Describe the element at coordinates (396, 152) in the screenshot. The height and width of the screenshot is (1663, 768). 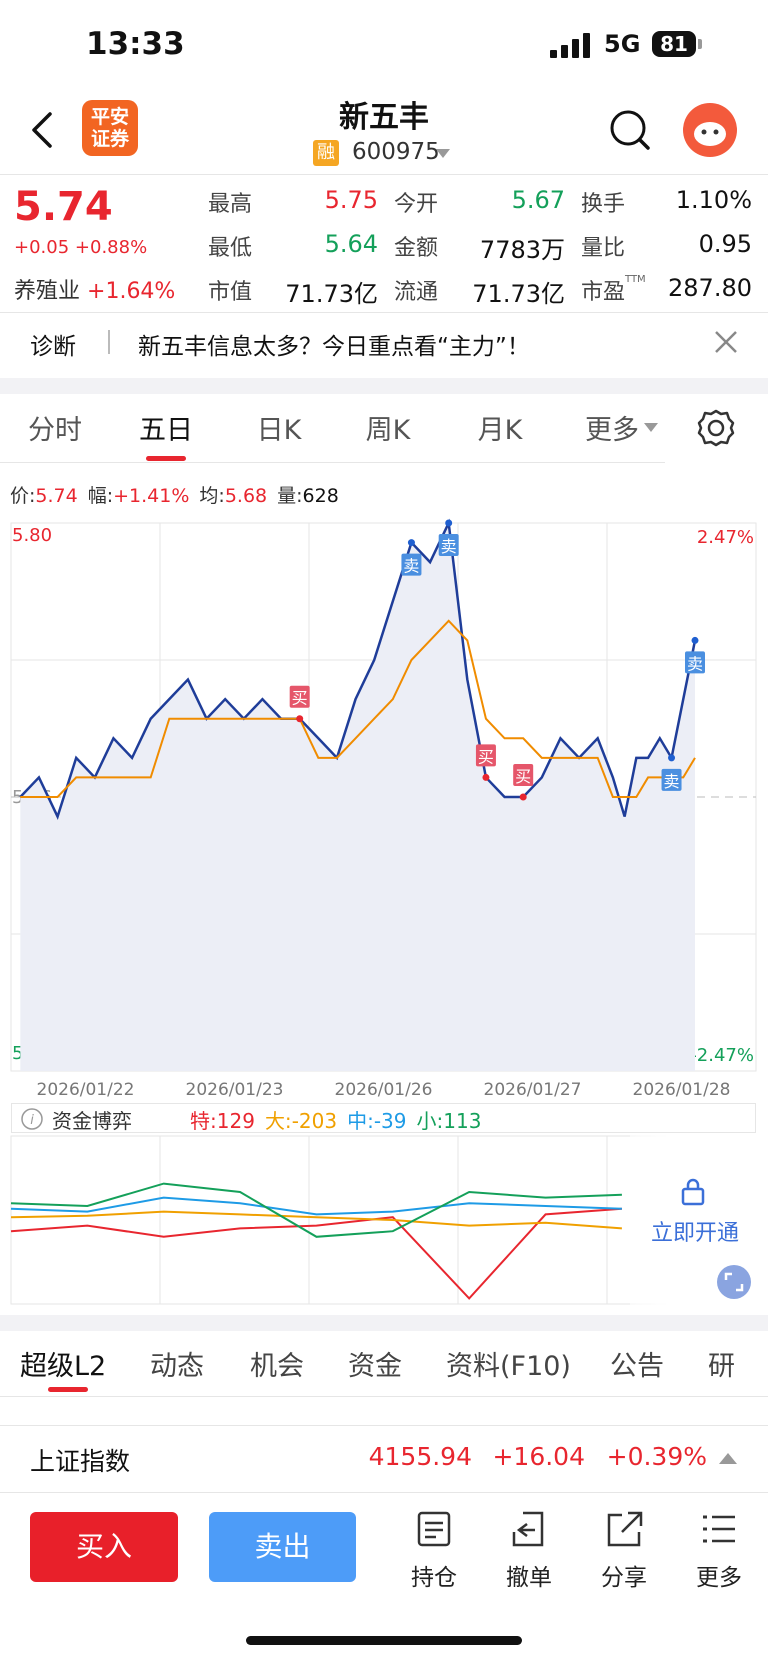
I see `stock-code: 600975` at that location.